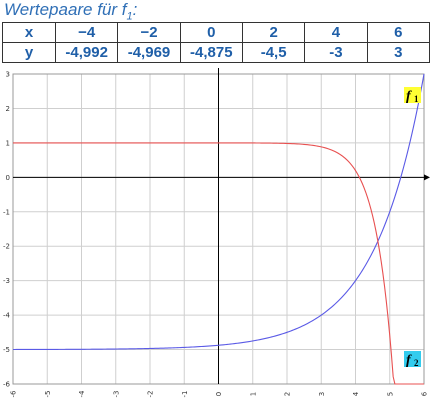  What do you see at coordinates (185, 394) in the screenshot?
I see `x-tick-label: -1` at bounding box center [185, 394].